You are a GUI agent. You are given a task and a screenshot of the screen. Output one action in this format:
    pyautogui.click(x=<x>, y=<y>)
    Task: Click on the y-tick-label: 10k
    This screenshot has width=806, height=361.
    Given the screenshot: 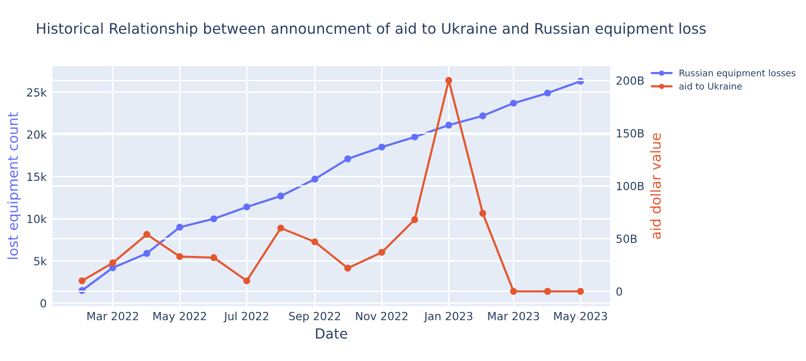 What is the action you would take?
    pyautogui.click(x=37, y=219)
    